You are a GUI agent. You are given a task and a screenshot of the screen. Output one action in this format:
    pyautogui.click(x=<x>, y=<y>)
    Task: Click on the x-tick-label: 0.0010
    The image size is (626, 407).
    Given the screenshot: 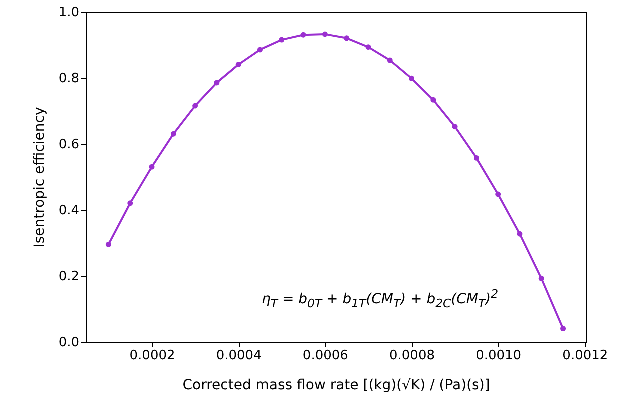 What is the action you would take?
    pyautogui.click(x=499, y=356)
    